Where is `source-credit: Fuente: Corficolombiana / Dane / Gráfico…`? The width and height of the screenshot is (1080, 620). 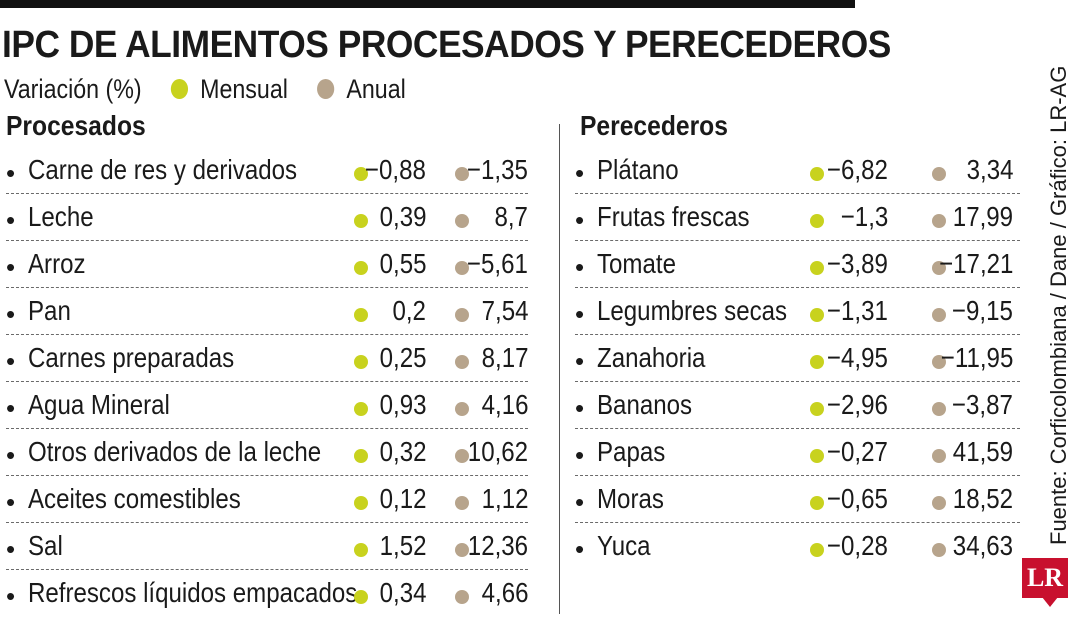
source-credit: Fuente: Corficolombiana / Dane / Gráfico… is located at coordinates (1058, 305).